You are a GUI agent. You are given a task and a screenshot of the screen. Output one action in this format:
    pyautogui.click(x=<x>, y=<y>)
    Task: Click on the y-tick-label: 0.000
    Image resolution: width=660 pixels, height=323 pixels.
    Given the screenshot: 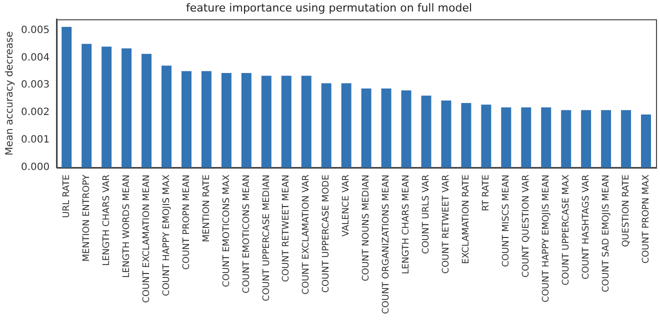 What is the action you would take?
    pyautogui.click(x=35, y=168)
    